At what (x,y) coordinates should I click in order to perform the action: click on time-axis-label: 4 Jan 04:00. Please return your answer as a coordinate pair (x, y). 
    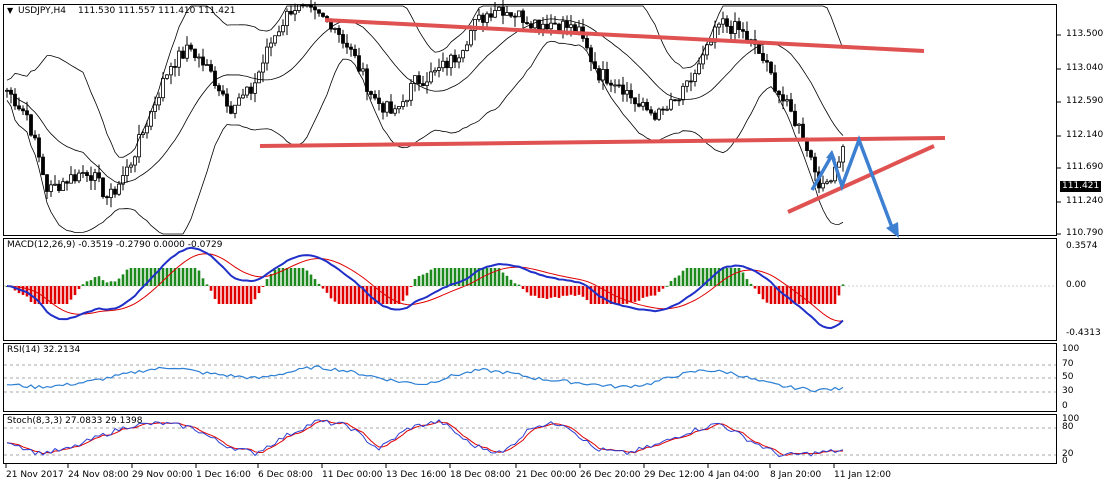
    Looking at the image, I should click on (734, 475).